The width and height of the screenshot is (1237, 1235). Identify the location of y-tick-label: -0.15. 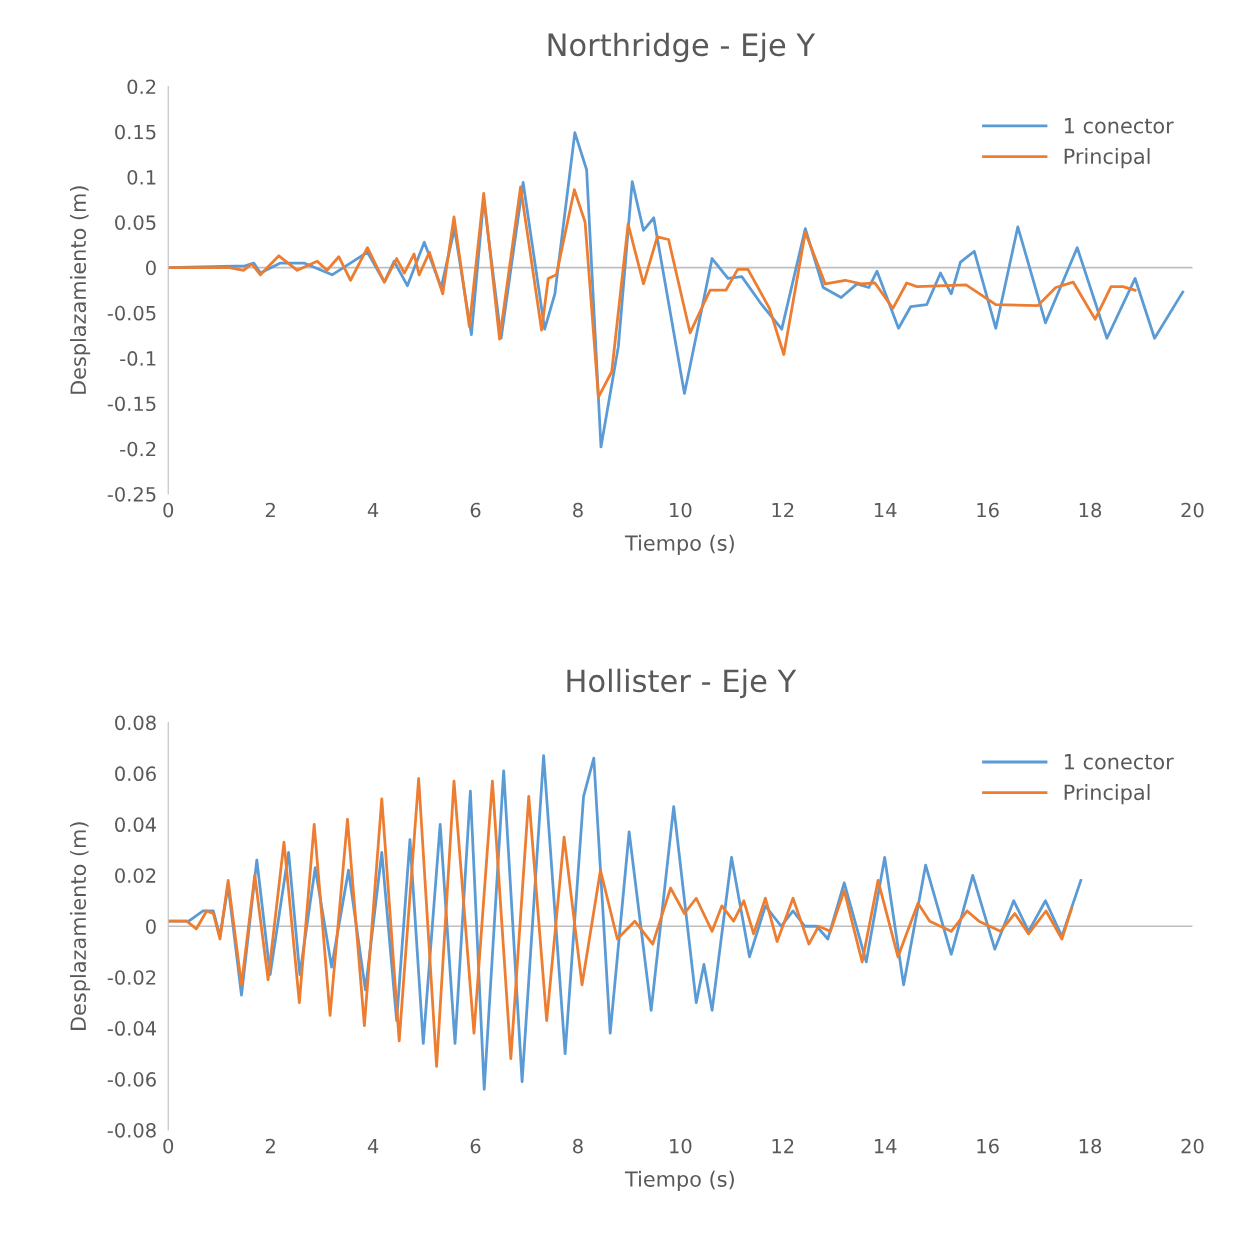
(131, 404).